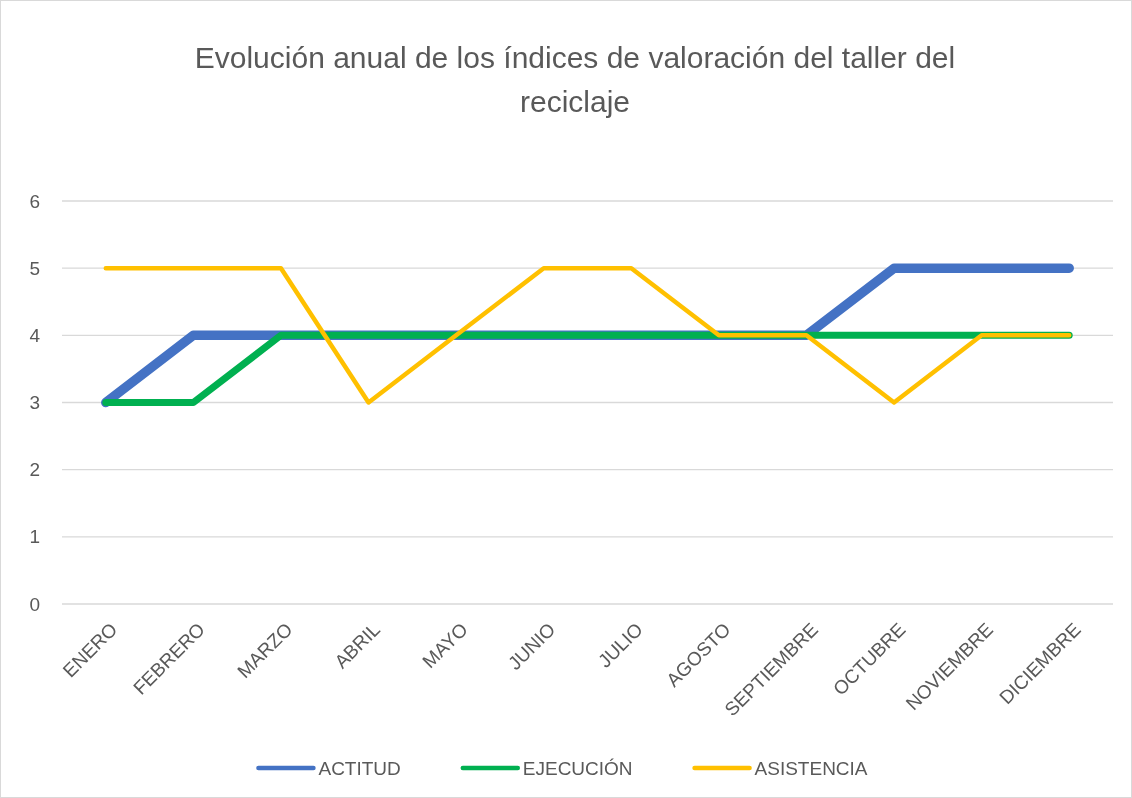 This screenshot has width=1132, height=798. I want to click on chart-title: Evolución anual de los índices de valoración del taller del reciclaje, so click(575, 79).